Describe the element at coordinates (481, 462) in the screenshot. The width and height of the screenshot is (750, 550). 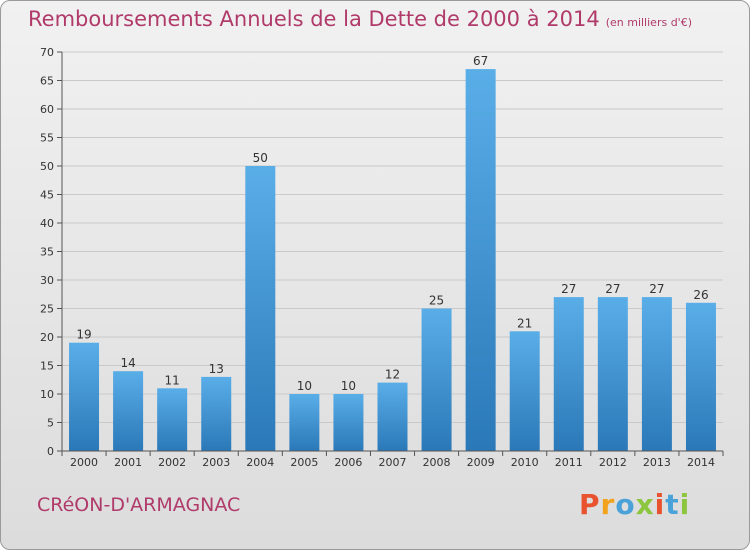
I see `x-tick-label: 2009` at that location.